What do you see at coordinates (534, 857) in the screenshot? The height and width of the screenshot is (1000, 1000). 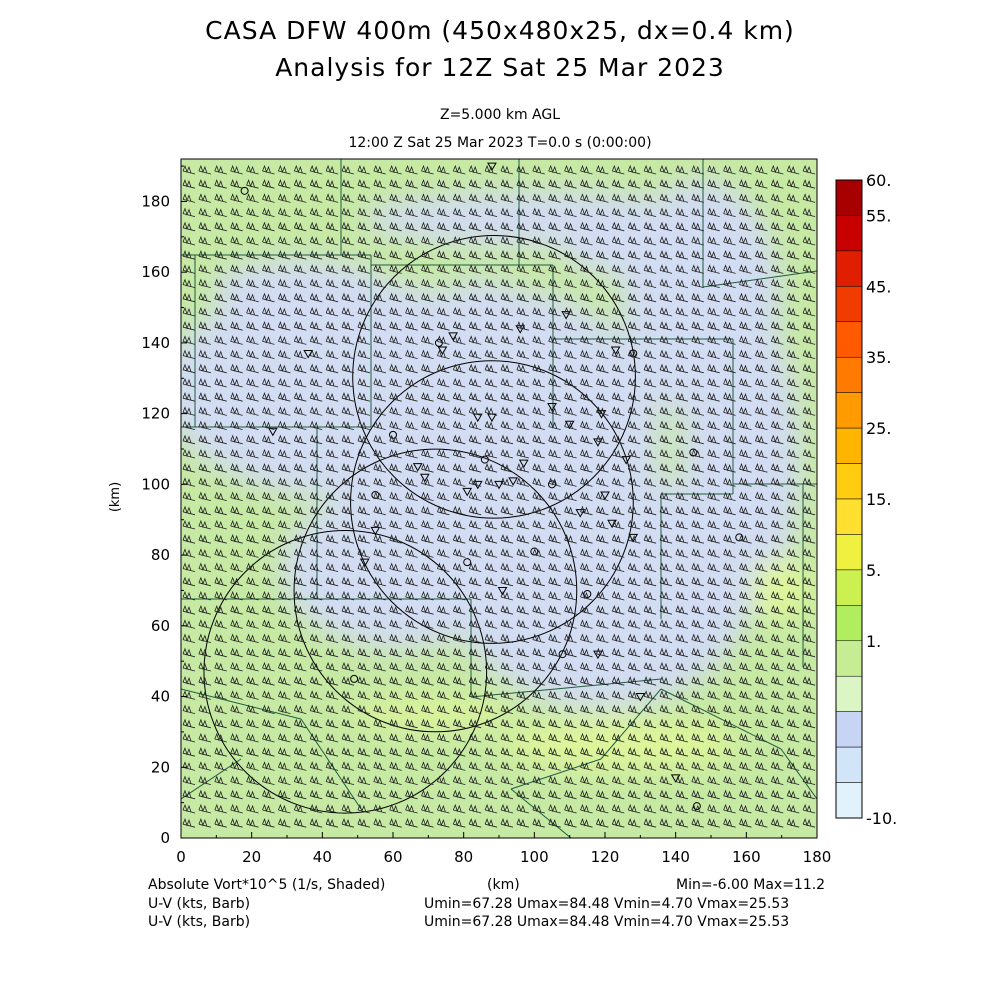 I see `x-tick-label: 100` at bounding box center [534, 857].